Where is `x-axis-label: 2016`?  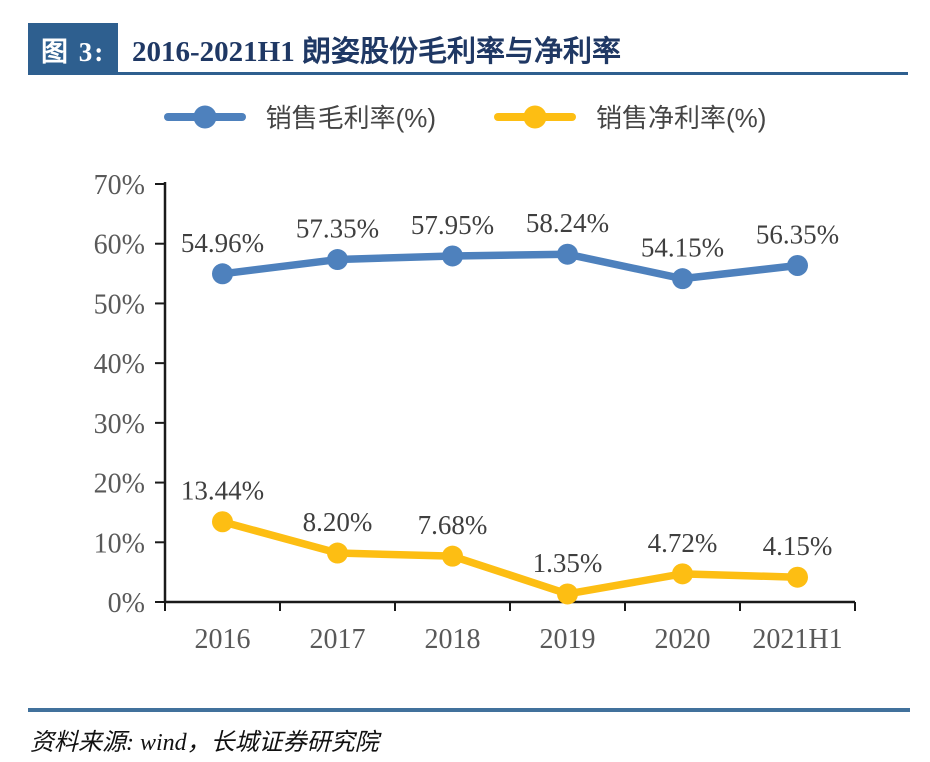
x-axis-label: 2016 is located at coordinates (223, 639).